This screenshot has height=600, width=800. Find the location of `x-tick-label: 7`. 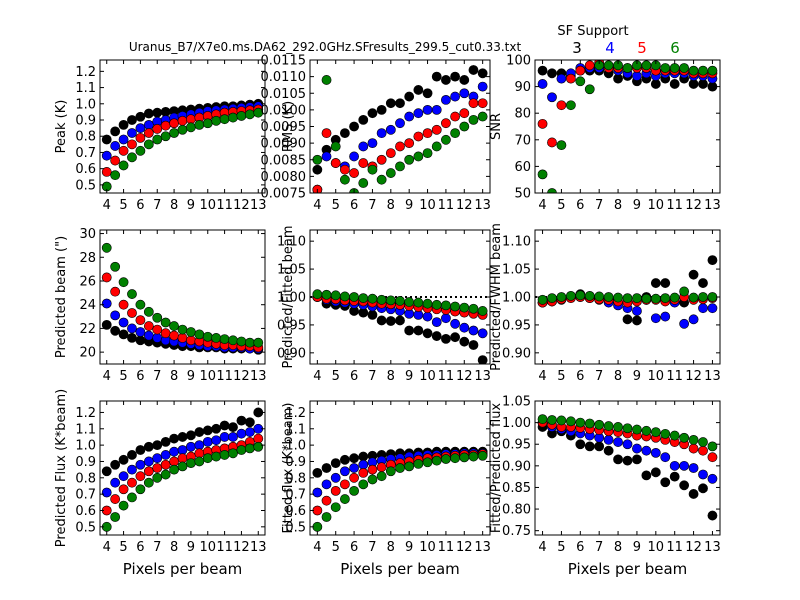

x-tick-label: 7 is located at coordinates (599, 205).